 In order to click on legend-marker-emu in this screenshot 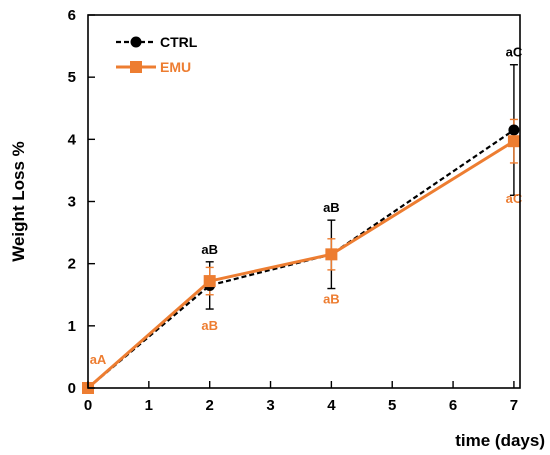, I will do `click(136, 67)`.